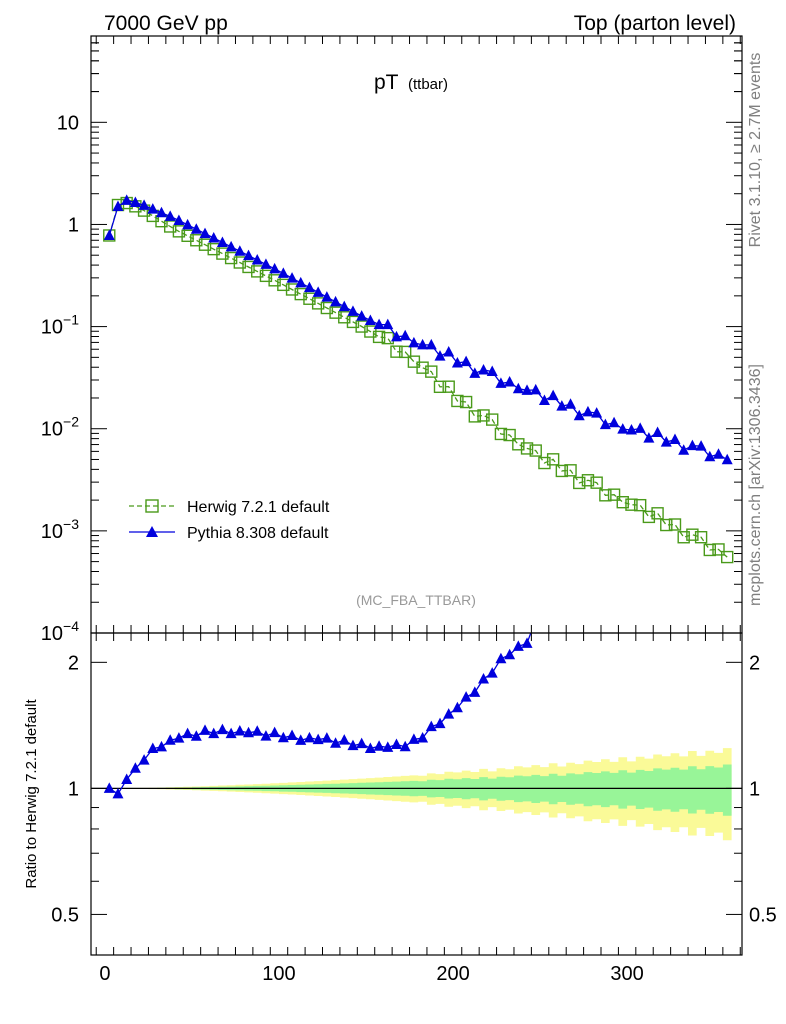 This screenshot has height=1024, width=786. I want to click on panel-title-main: pT, so click(386, 82).